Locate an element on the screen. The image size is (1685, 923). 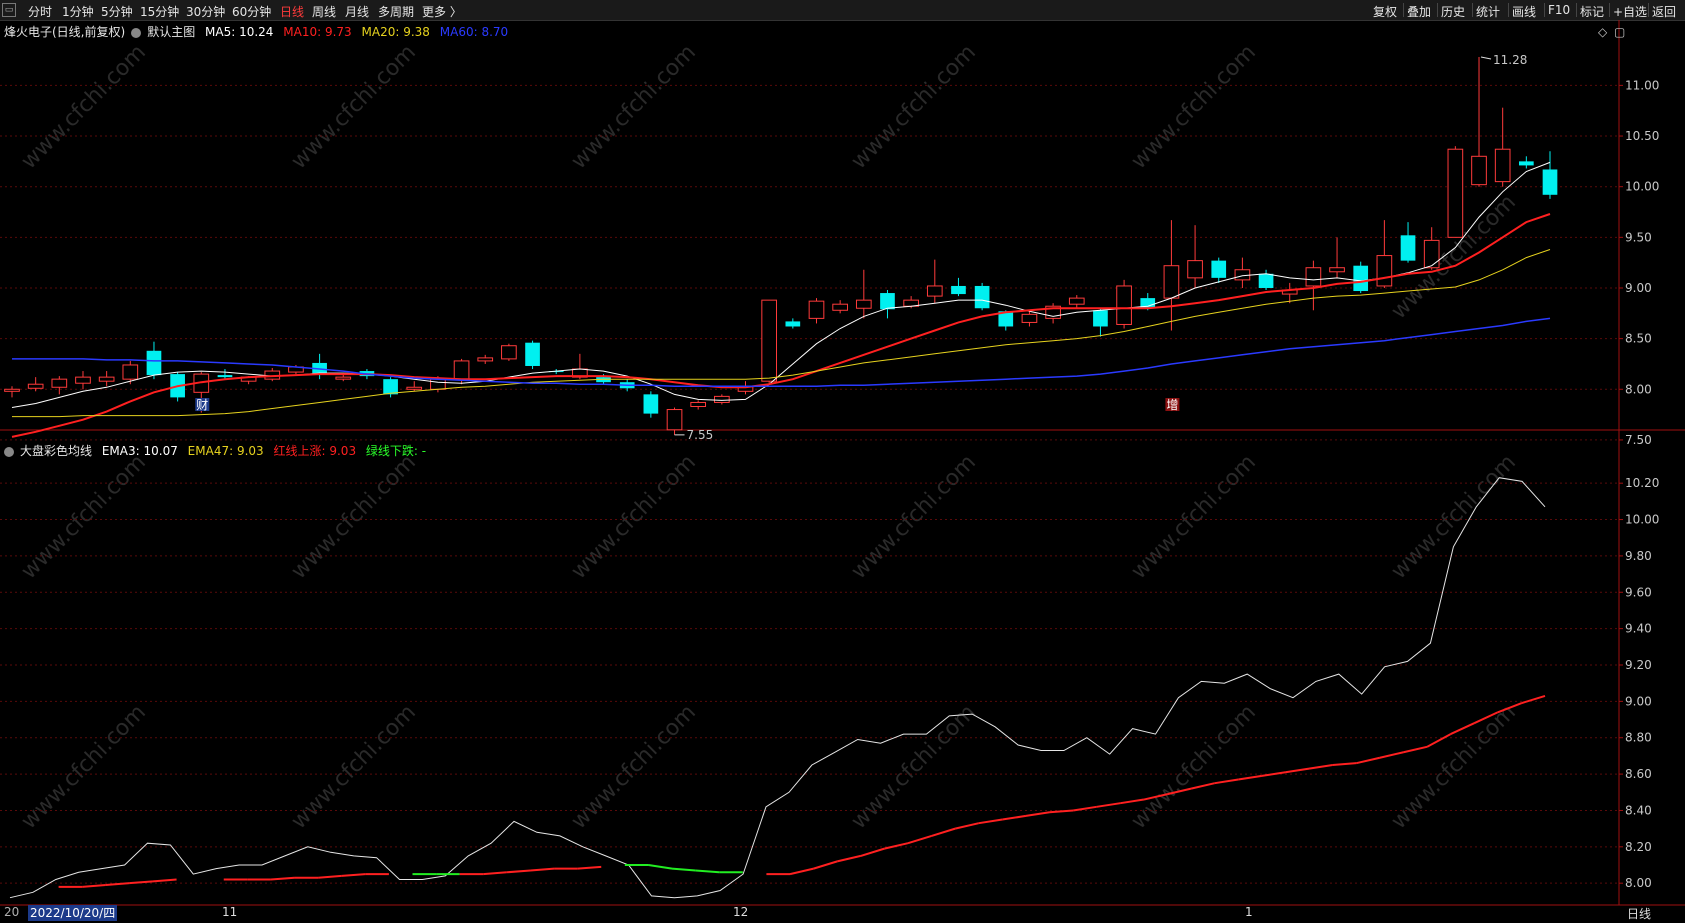
period-tab: 多周期 is located at coordinates (396, 11).